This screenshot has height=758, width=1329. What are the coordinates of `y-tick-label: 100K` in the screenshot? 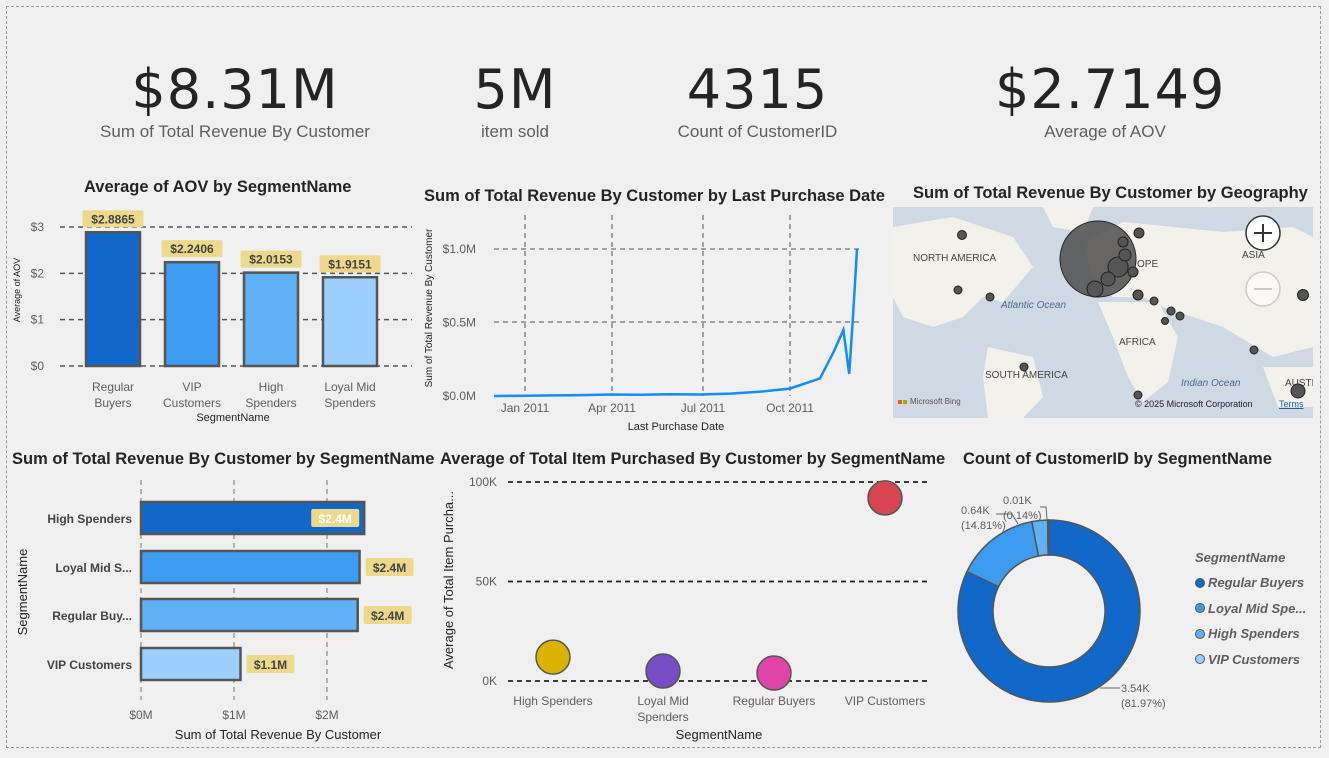 It's located at (483, 482).